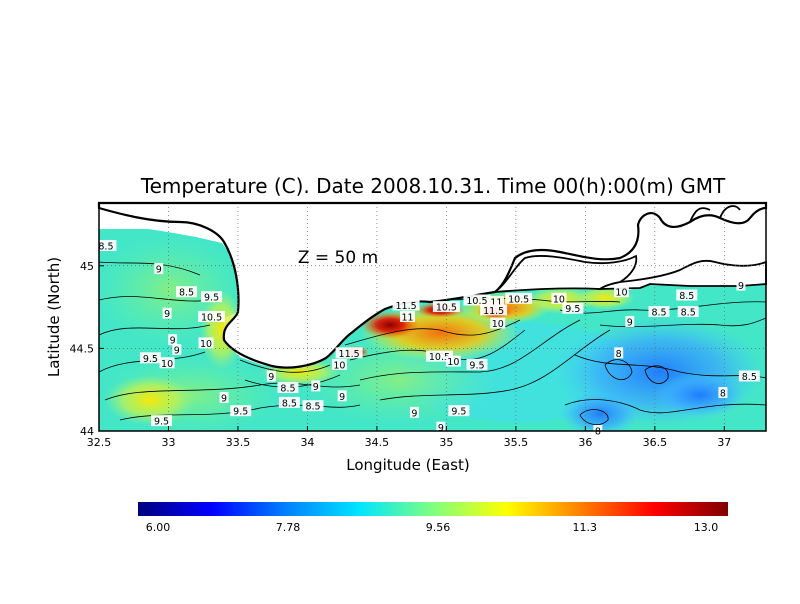  I want to click on contour-label: 11, so click(496, 303).